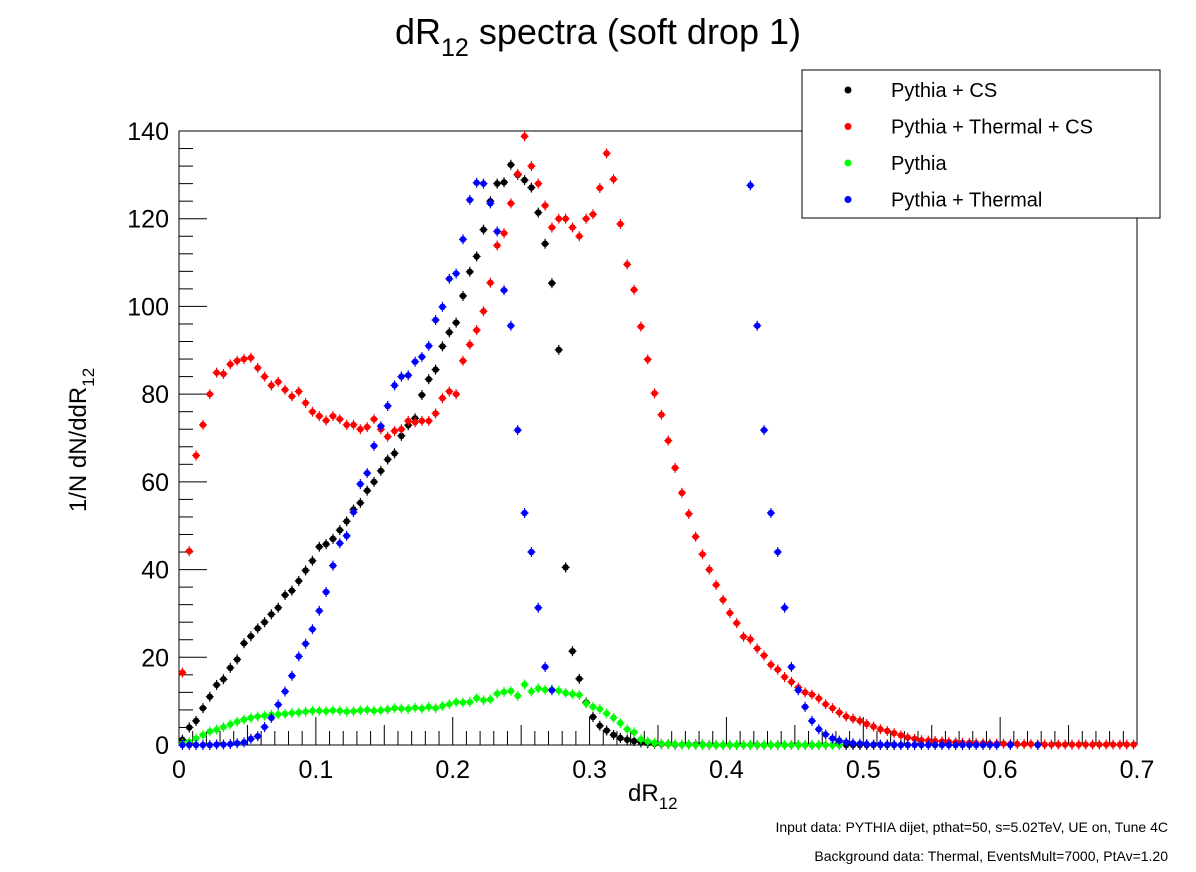  I want to click on legend-label: Pythia, so click(919, 164).